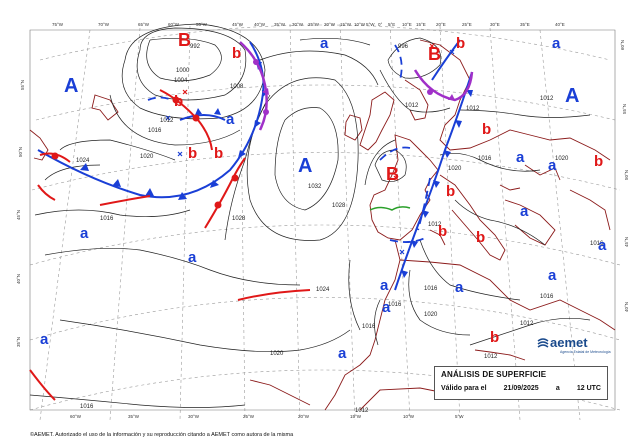 The width and height of the screenshot is (640, 448). Describe the element at coordinates (391, 24) in the screenshot. I see `svg-text: 5°E` at that location.